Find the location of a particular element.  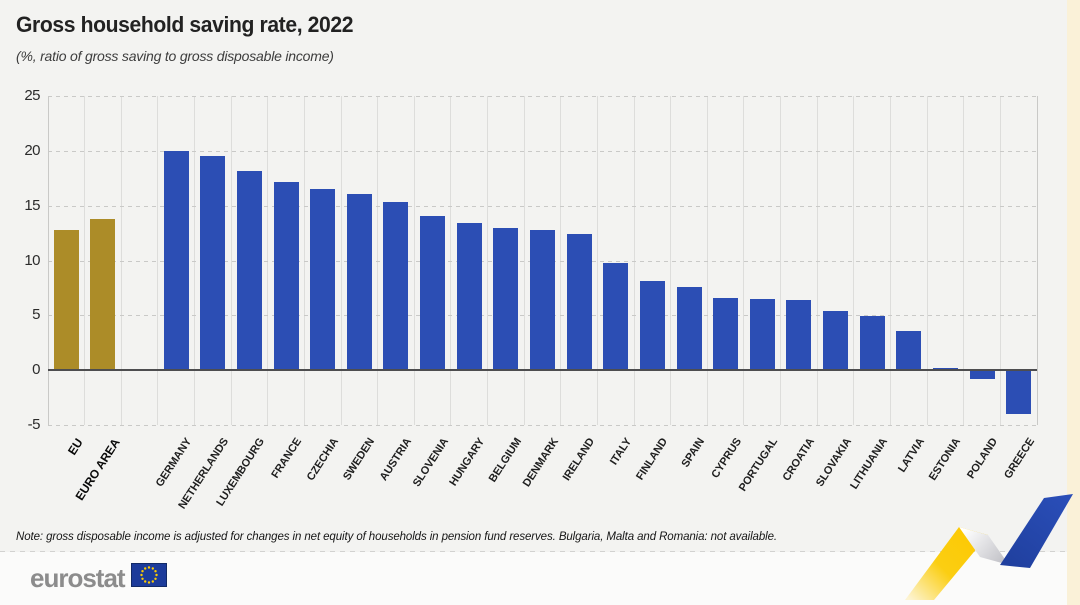

bar-finland is located at coordinates (652, 326).